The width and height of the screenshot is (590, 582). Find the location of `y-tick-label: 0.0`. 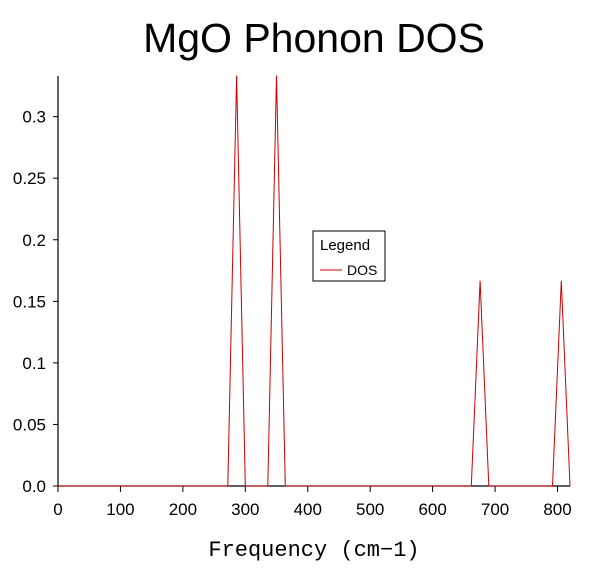

y-tick-label: 0.0 is located at coordinates (34, 486).